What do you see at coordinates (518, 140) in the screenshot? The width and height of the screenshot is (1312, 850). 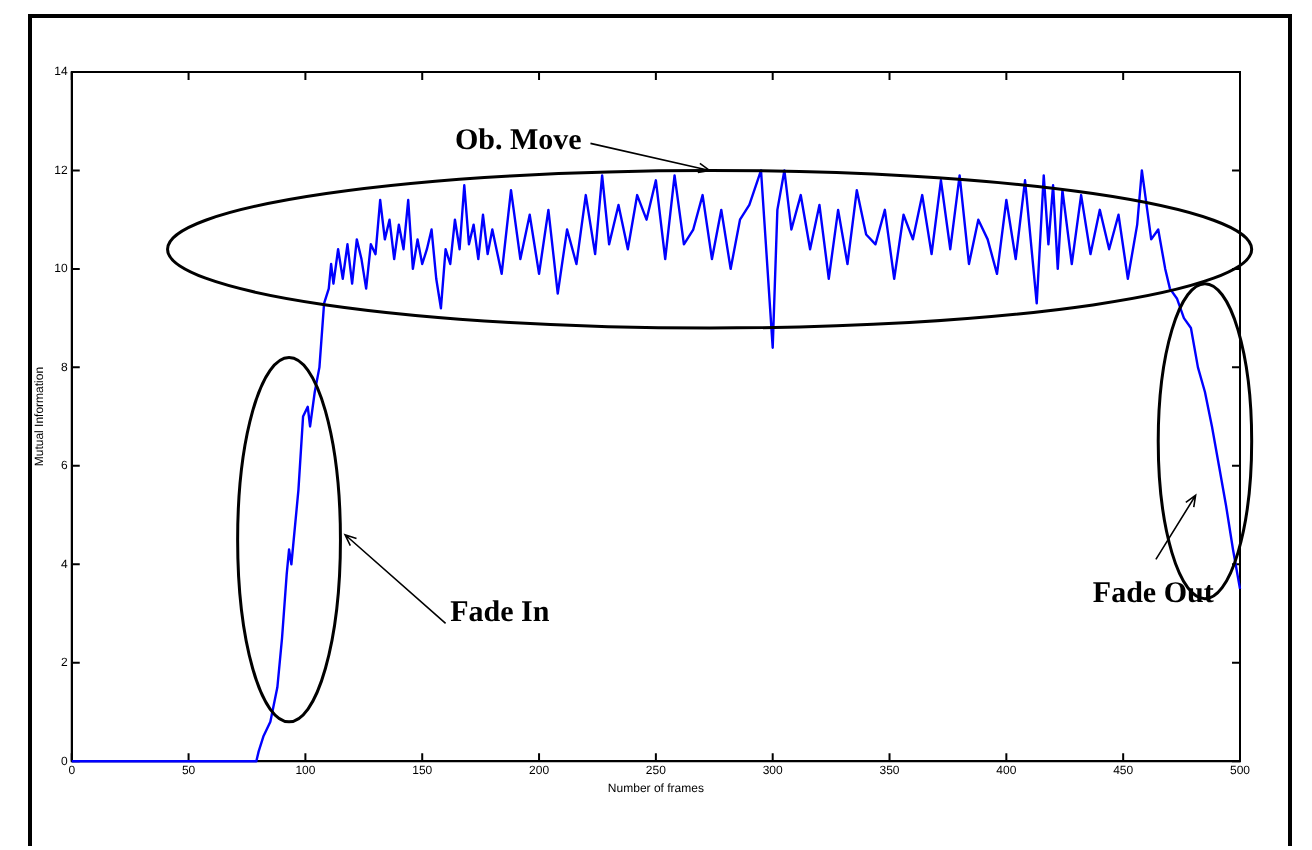 I see `annotation: Ob. Move` at bounding box center [518, 140].